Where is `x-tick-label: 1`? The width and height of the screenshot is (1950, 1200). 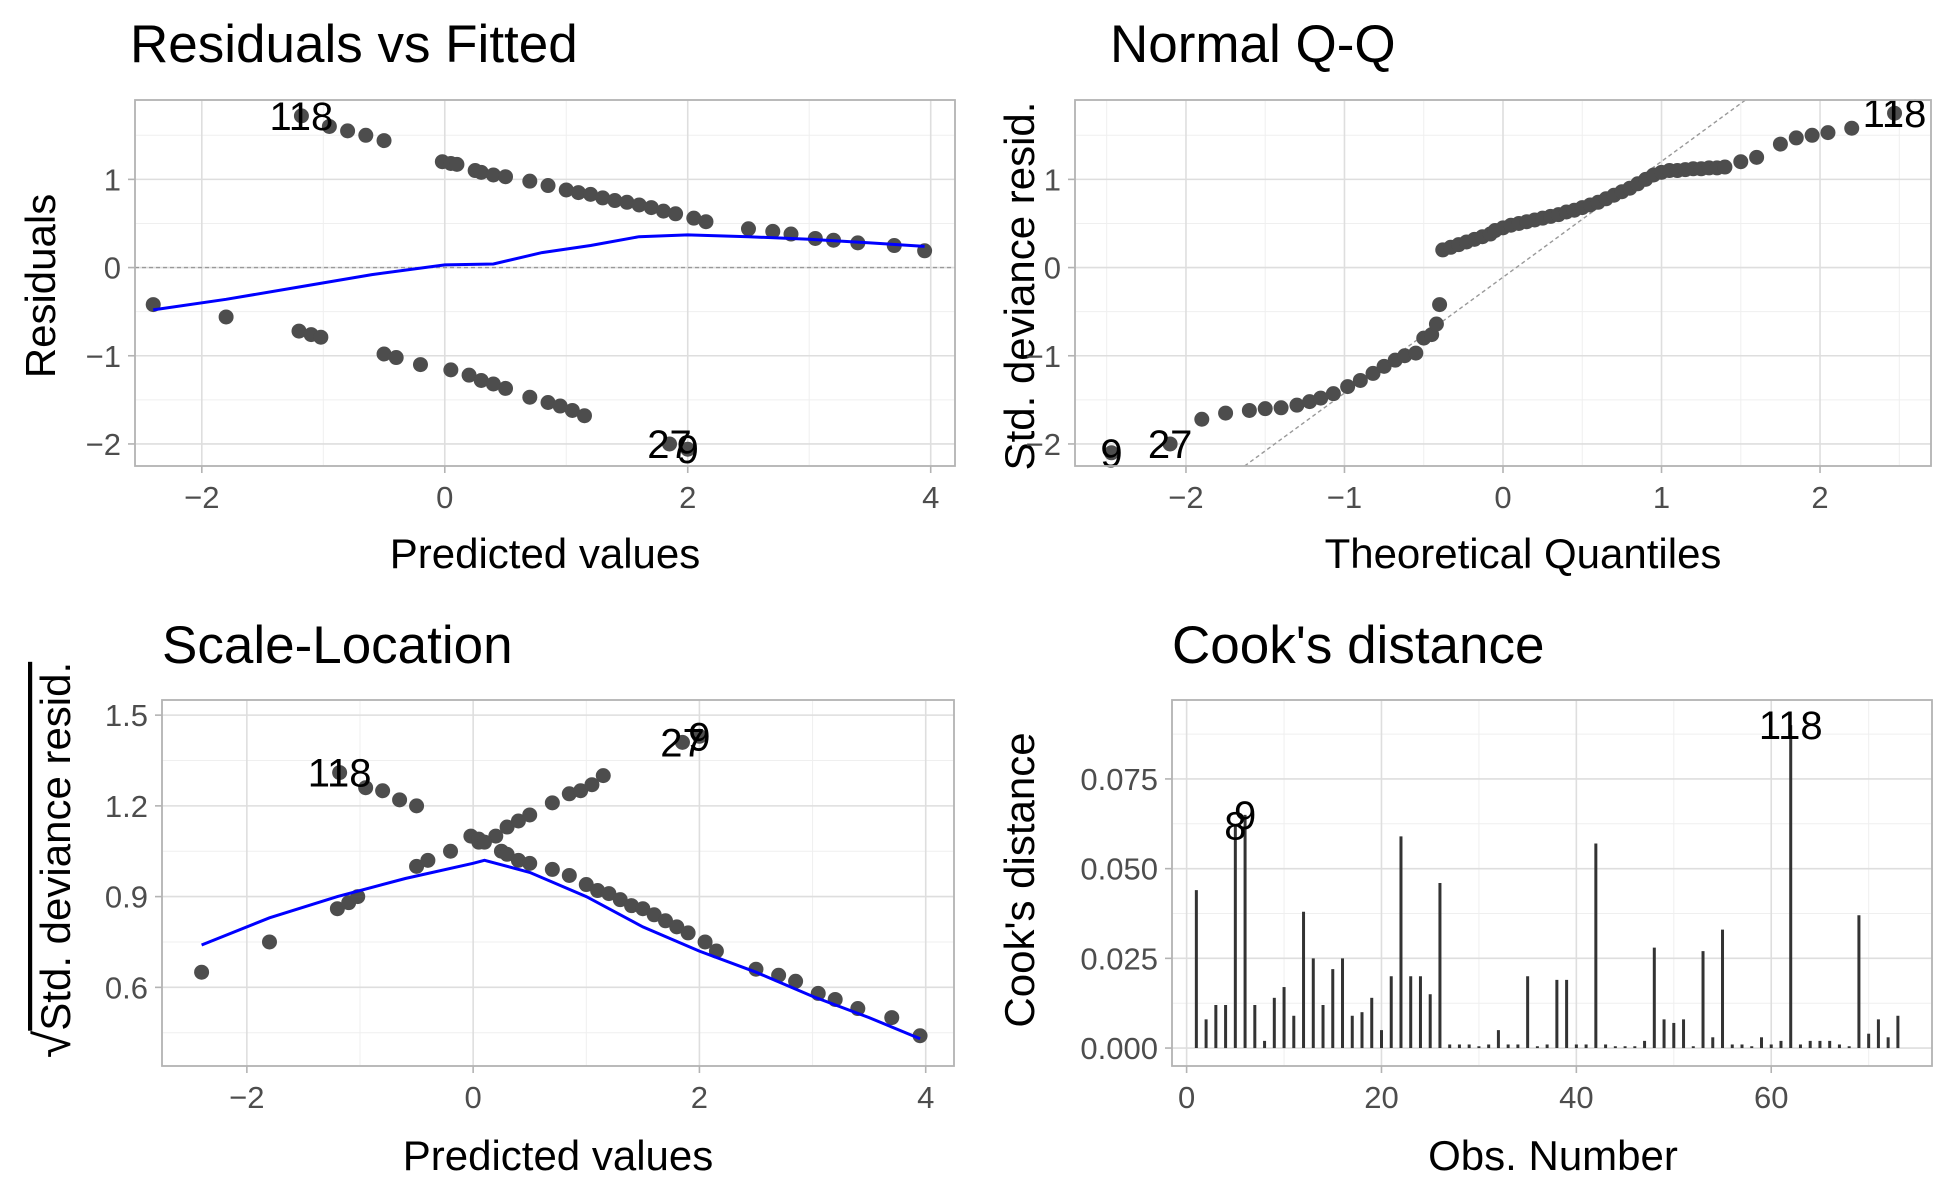 x-tick-label: 1 is located at coordinates (1661, 497).